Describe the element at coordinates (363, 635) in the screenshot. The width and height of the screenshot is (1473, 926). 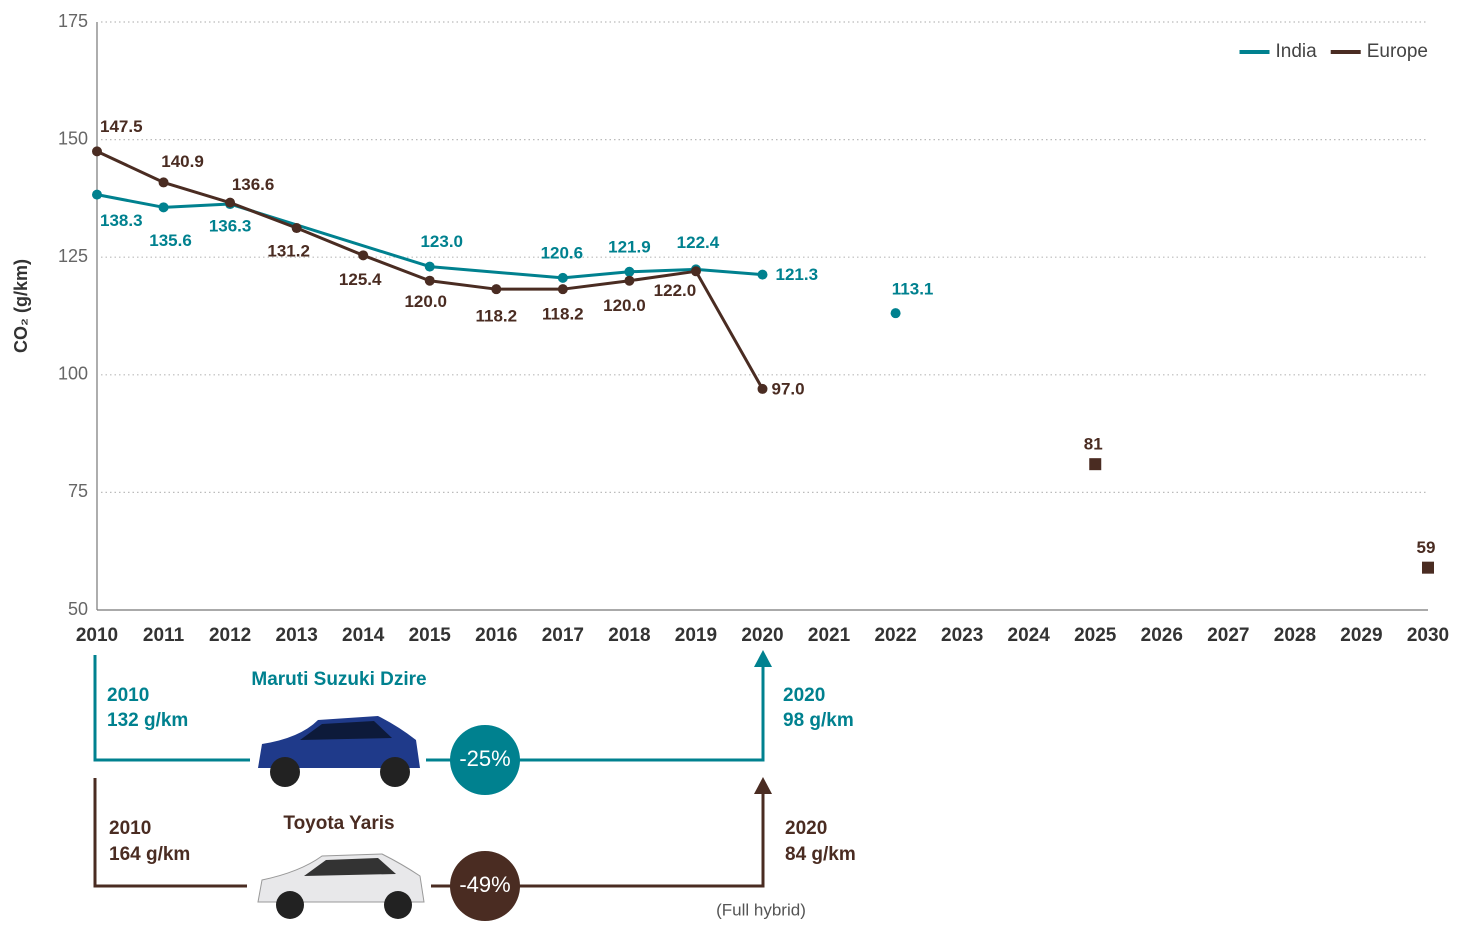
I see `x-tick-label: 2014` at that location.